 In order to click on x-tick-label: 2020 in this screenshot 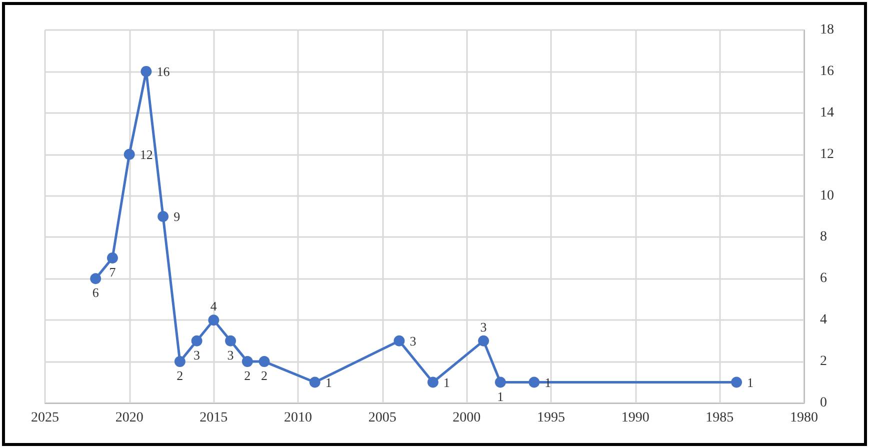, I will do `click(129, 418)`.